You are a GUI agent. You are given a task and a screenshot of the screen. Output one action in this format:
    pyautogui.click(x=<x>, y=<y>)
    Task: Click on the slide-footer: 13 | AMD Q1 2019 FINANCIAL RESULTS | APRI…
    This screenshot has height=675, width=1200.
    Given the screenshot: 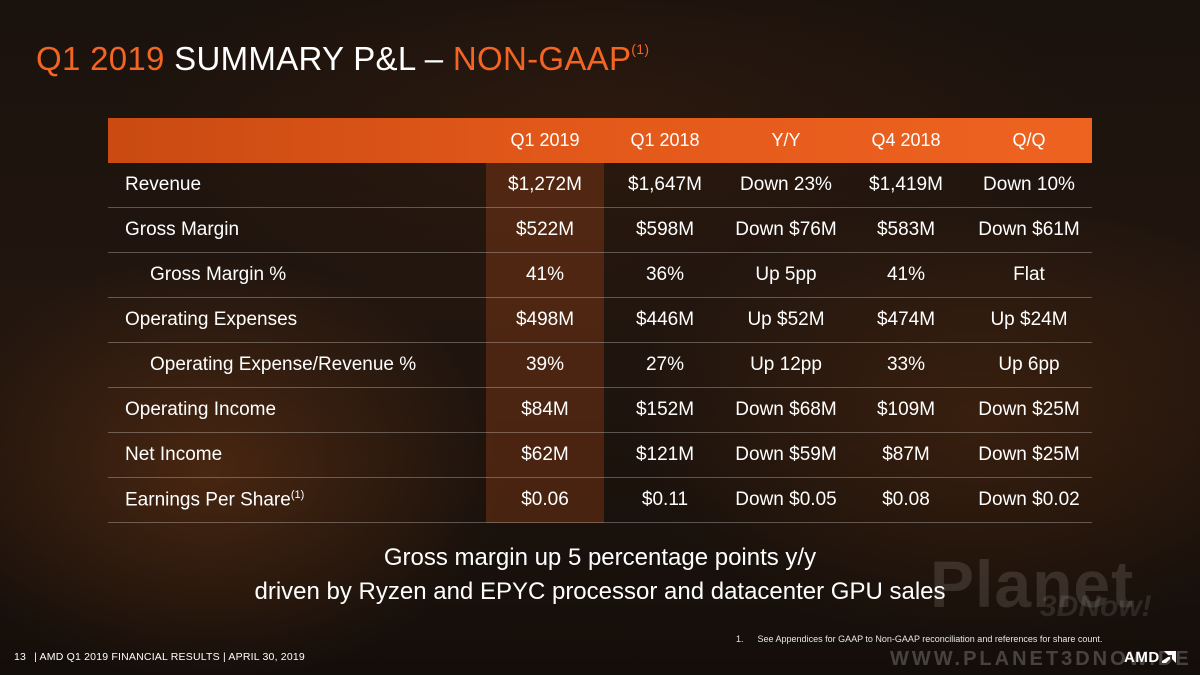 What is the action you would take?
    pyautogui.click(x=159, y=657)
    